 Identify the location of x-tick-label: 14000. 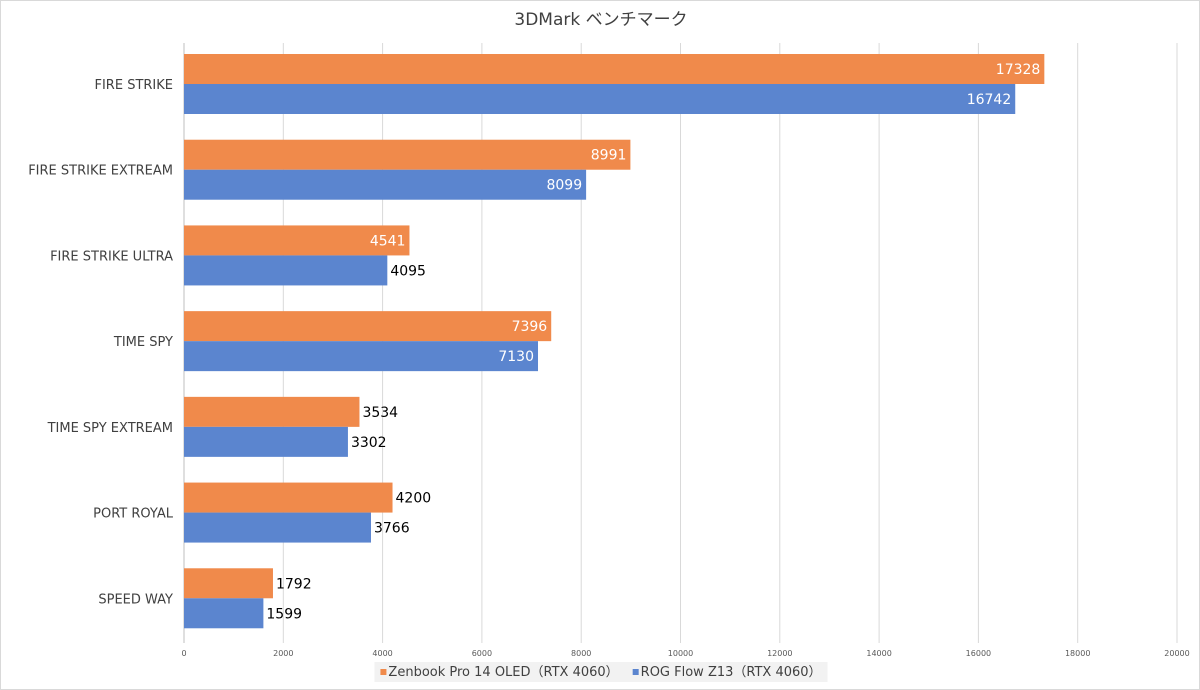
(878, 653).